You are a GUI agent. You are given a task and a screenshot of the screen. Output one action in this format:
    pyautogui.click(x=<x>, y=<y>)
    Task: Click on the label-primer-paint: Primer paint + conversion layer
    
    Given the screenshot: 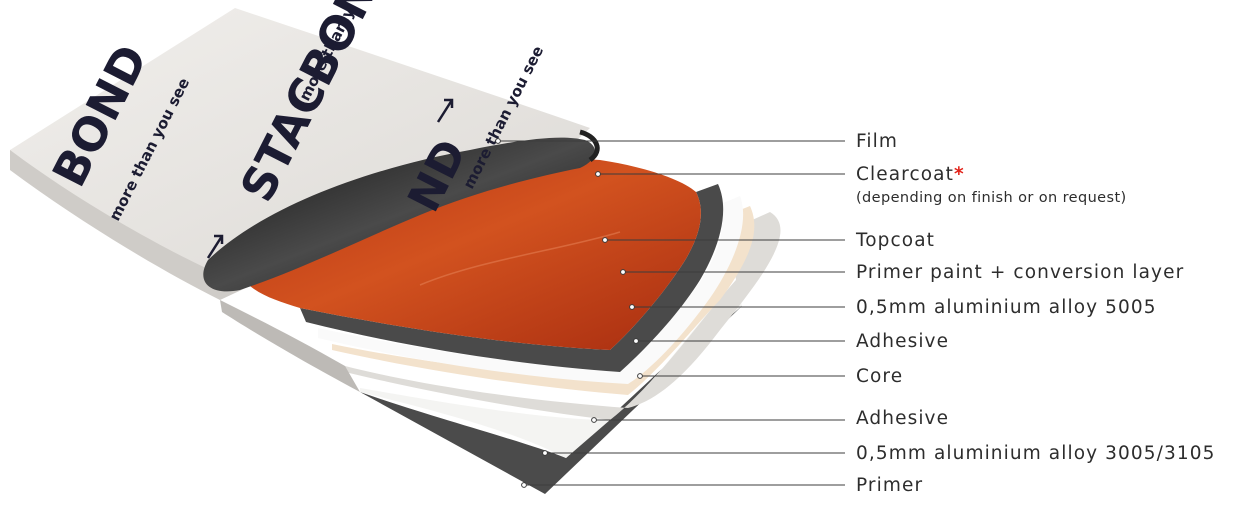 What is the action you would take?
    pyautogui.click(x=1020, y=272)
    